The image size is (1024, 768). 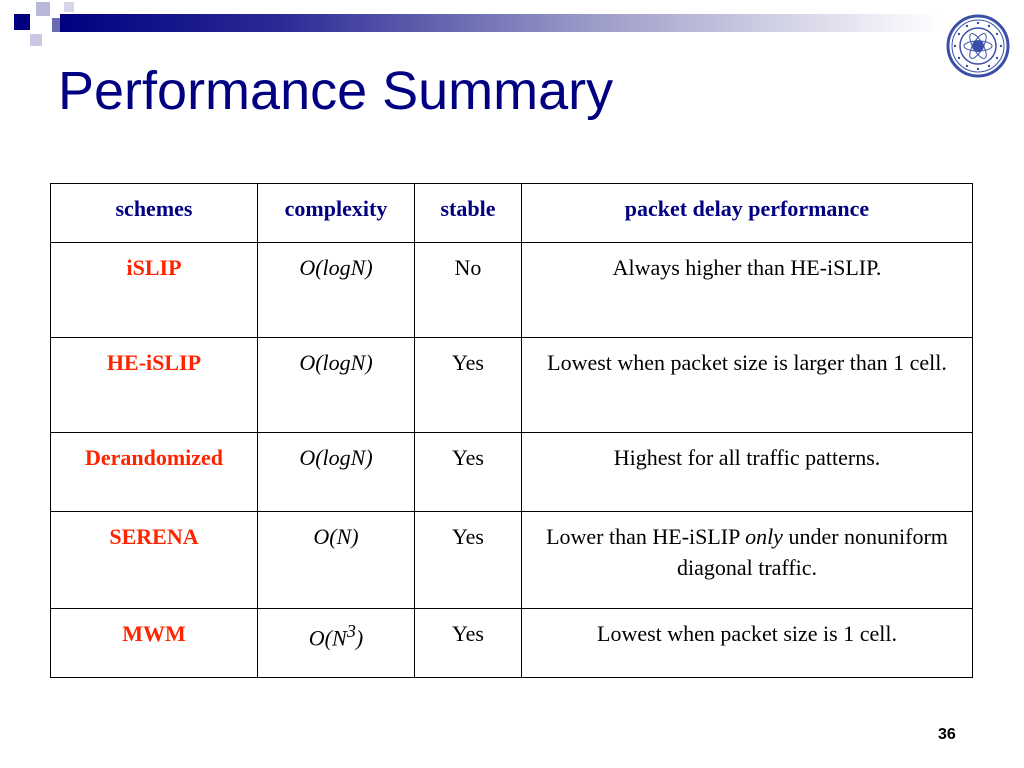 I want to click on performance-cell: Always higher than HE-iSLIP., so click(x=747, y=290).